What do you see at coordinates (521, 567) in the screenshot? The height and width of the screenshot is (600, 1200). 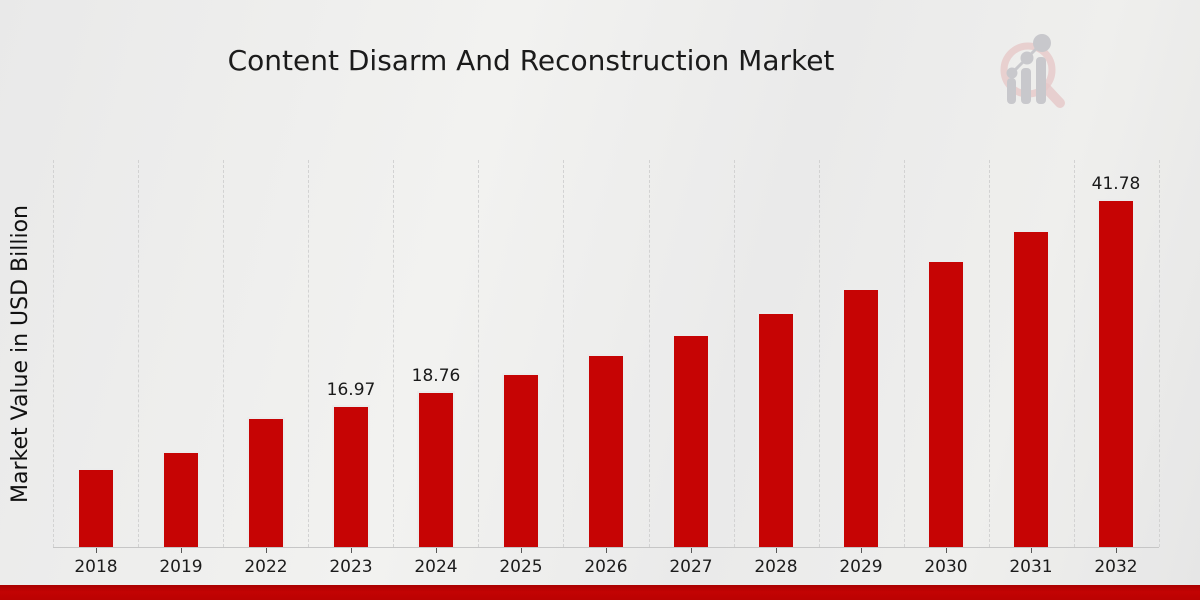 I see `x-axis-label-2025: 2025` at bounding box center [521, 567].